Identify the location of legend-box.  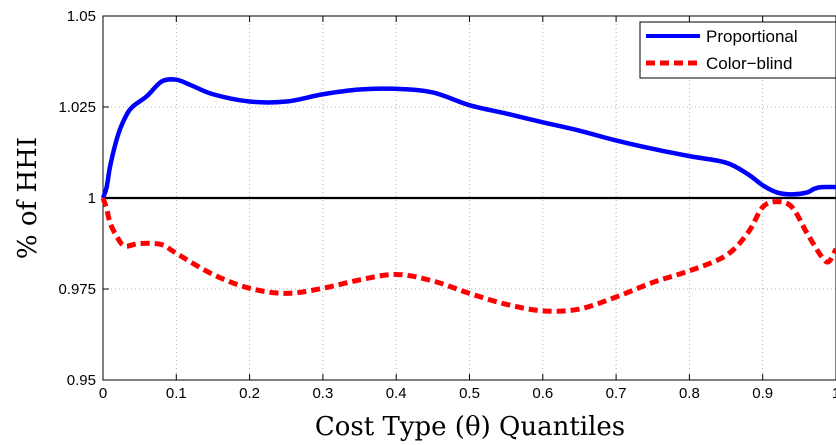
(737, 50).